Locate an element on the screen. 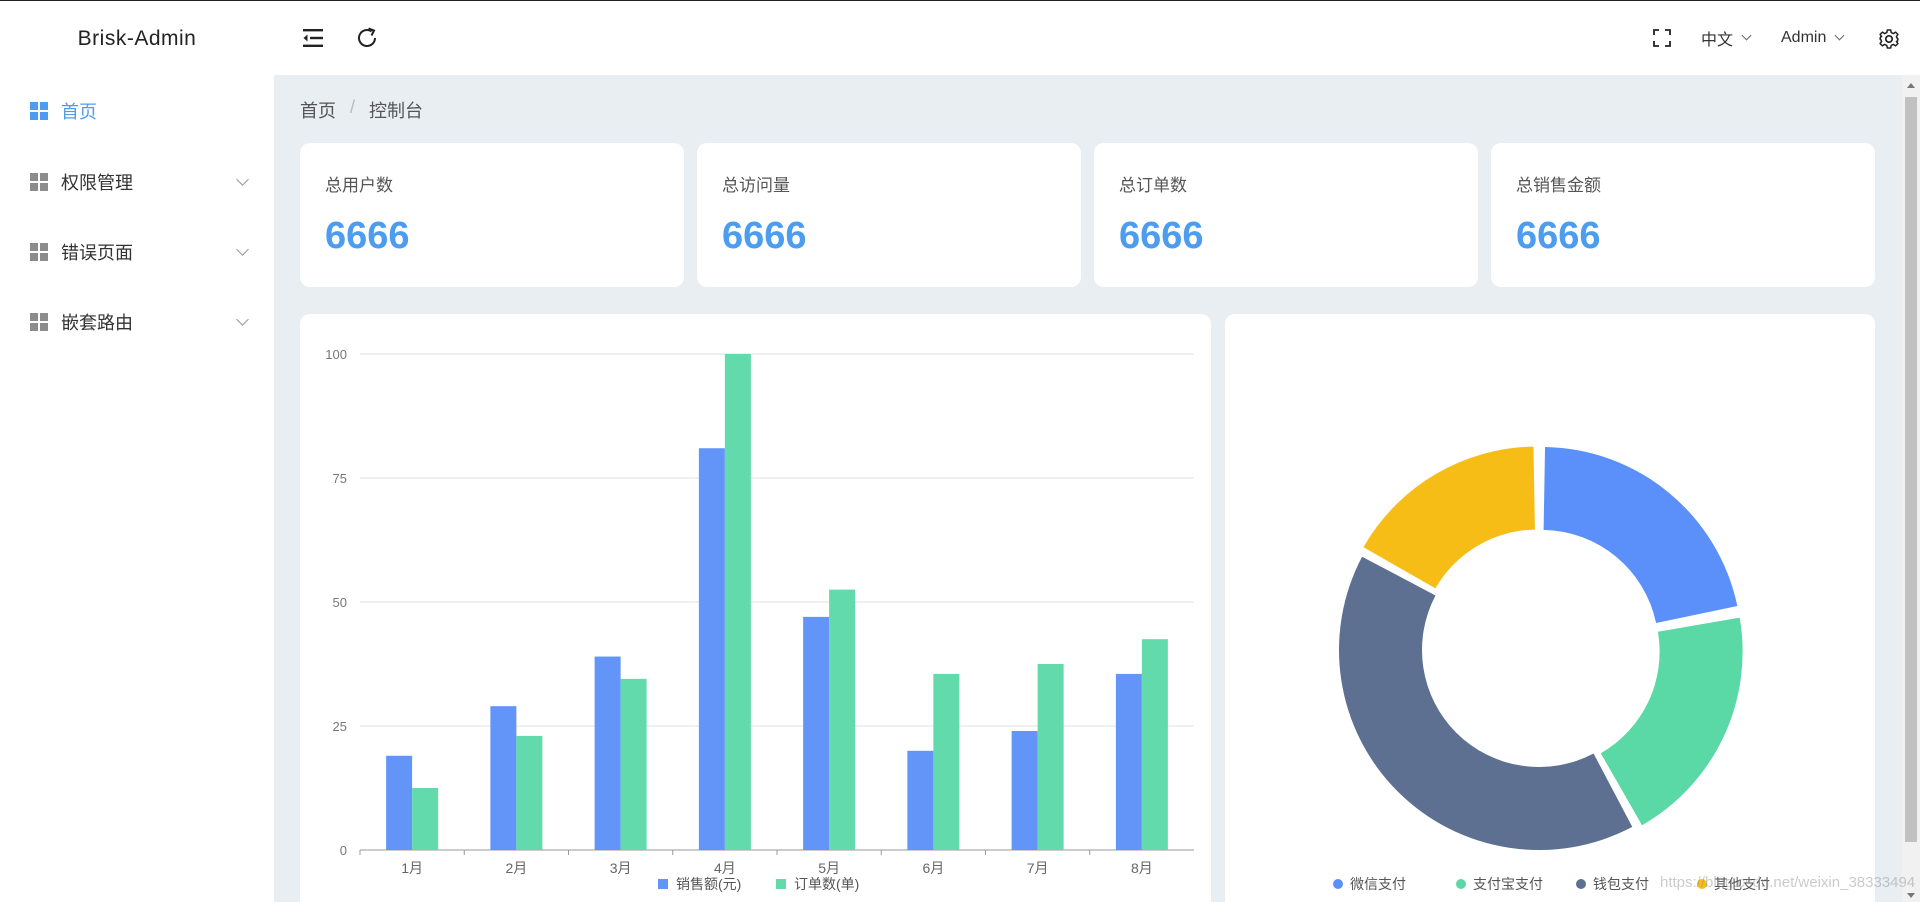 This screenshot has width=1920, height=902. app-logo-title: Brisk-Admin is located at coordinates (137, 38).